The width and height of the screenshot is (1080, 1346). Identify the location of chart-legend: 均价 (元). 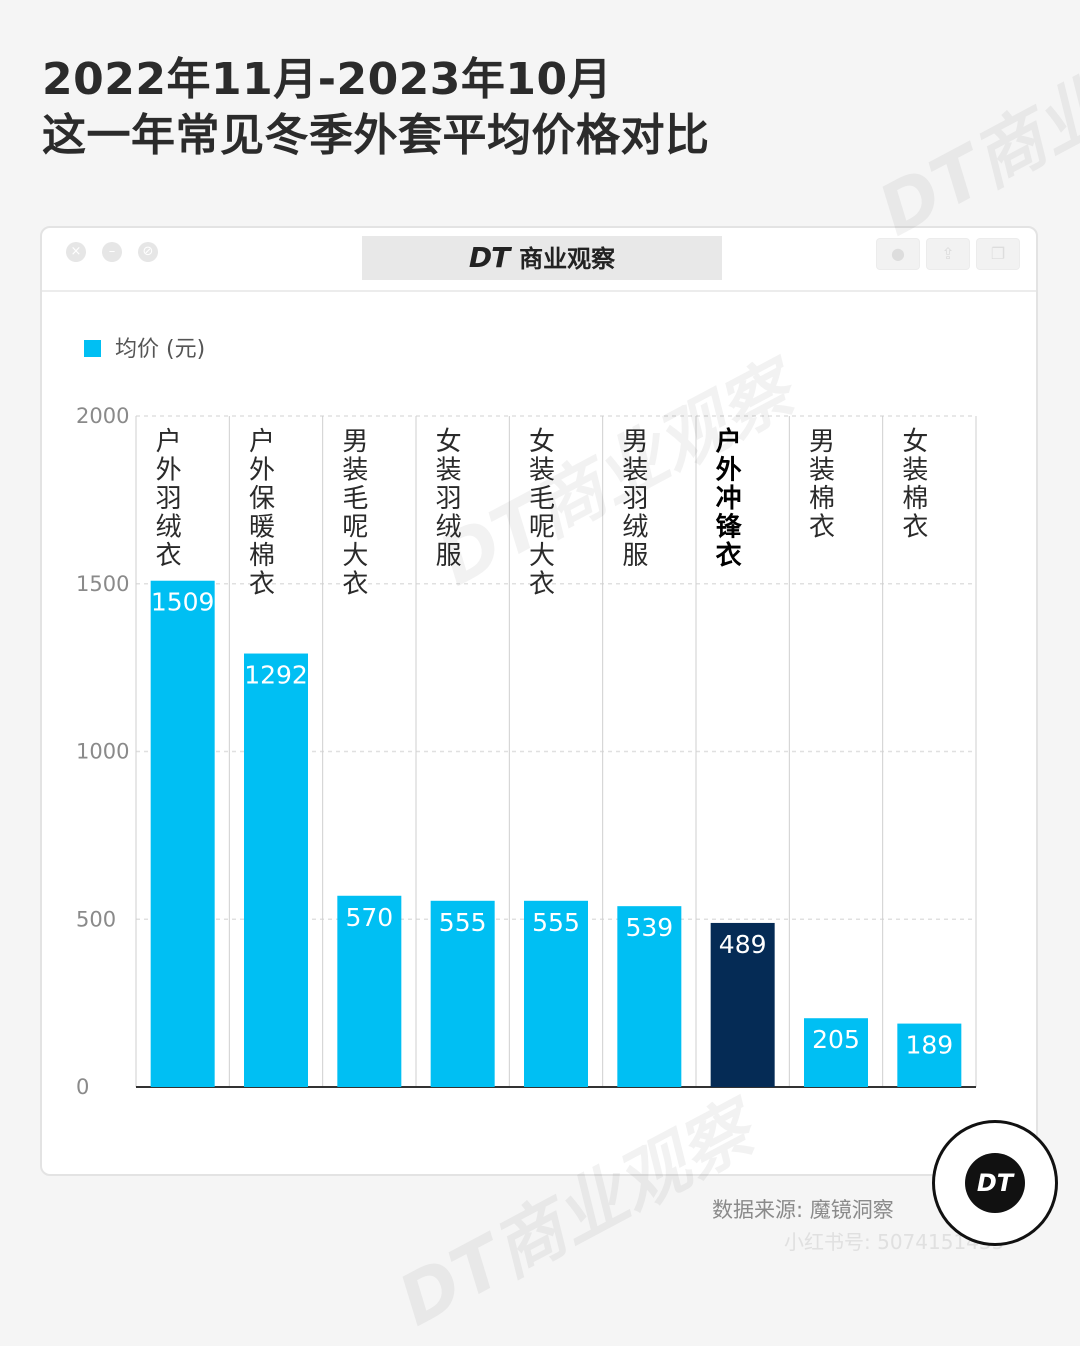
(144, 350).